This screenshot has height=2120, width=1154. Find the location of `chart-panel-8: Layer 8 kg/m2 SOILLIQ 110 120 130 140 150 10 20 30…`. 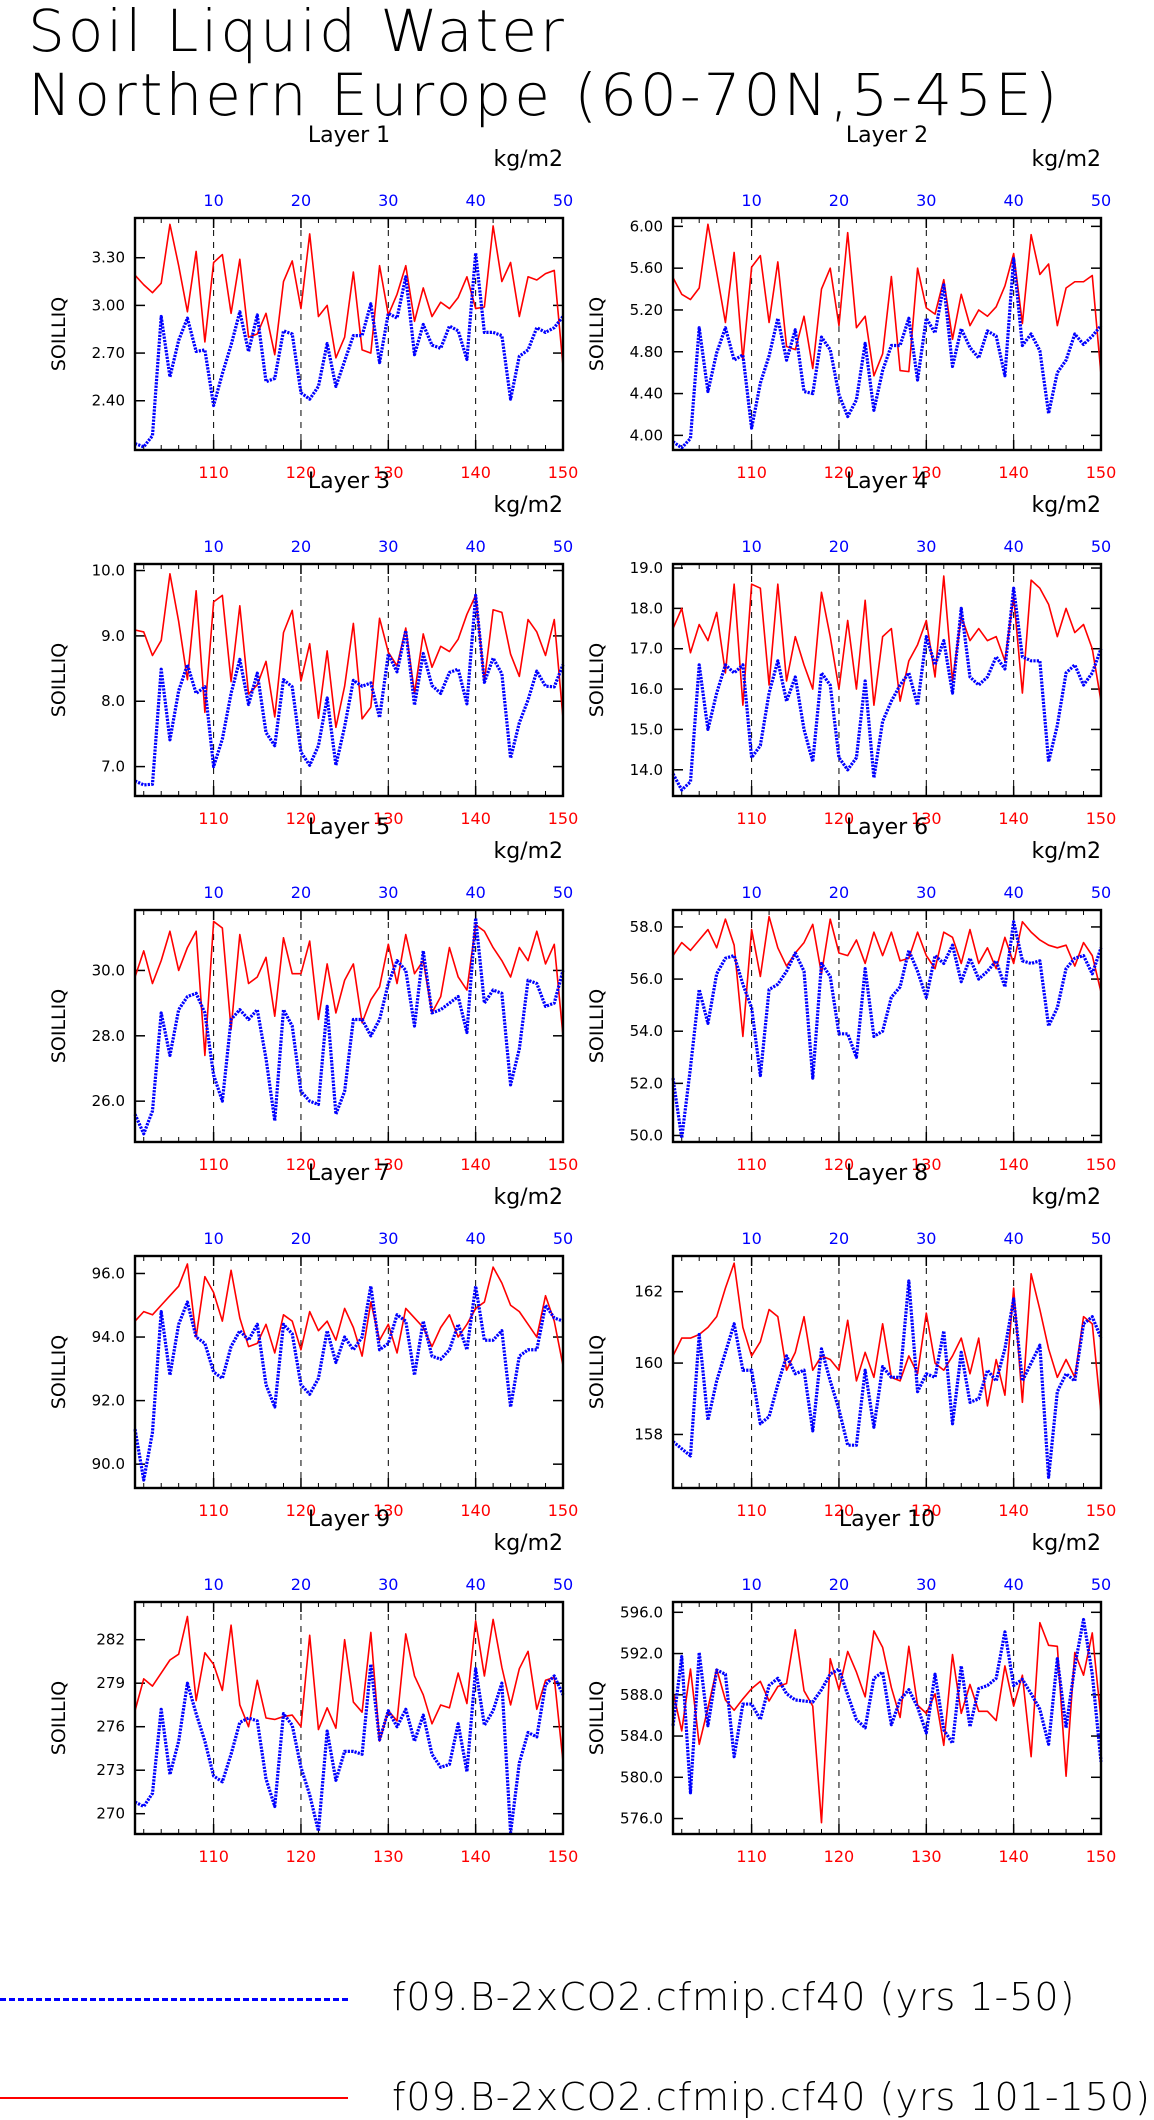

chart-panel-8: Layer 8 kg/m2 SOILLIQ 110 120 130 140 150 10 20 30… is located at coordinates (851, 1340).